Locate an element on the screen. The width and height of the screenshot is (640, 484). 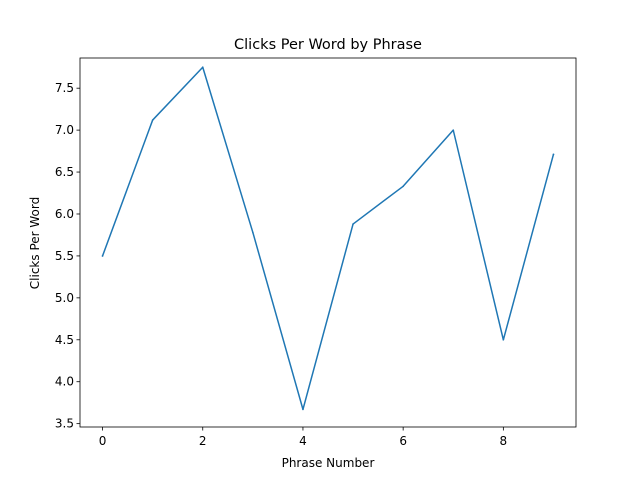
y-tick-label: 7.5 is located at coordinates (64, 88).